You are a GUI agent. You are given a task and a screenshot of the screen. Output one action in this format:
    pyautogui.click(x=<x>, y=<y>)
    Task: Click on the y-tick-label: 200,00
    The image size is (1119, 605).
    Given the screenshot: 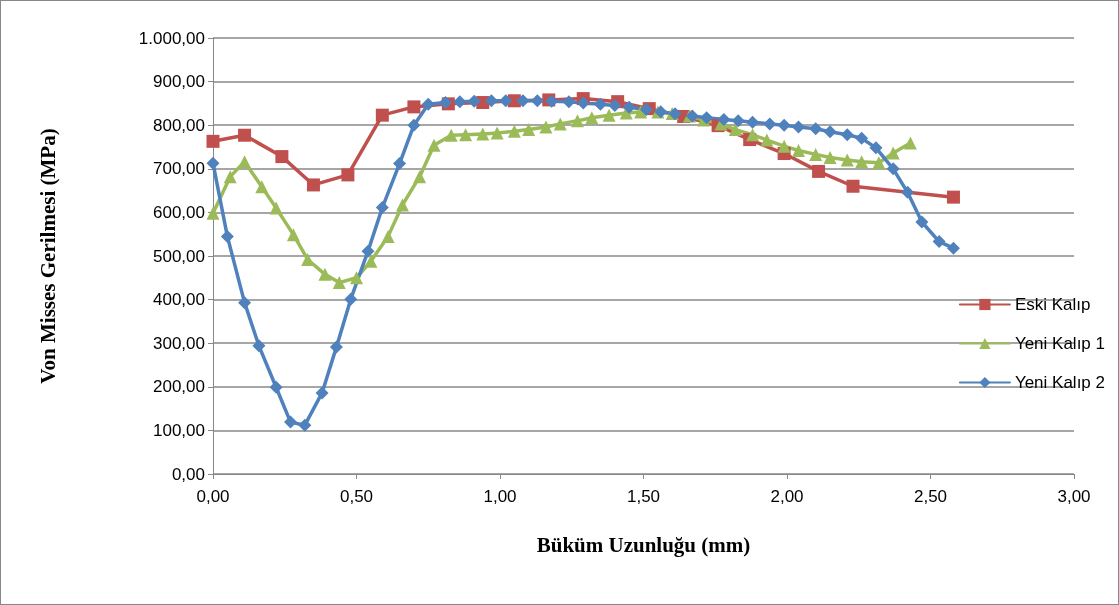 What is the action you would take?
    pyautogui.click(x=179, y=387)
    